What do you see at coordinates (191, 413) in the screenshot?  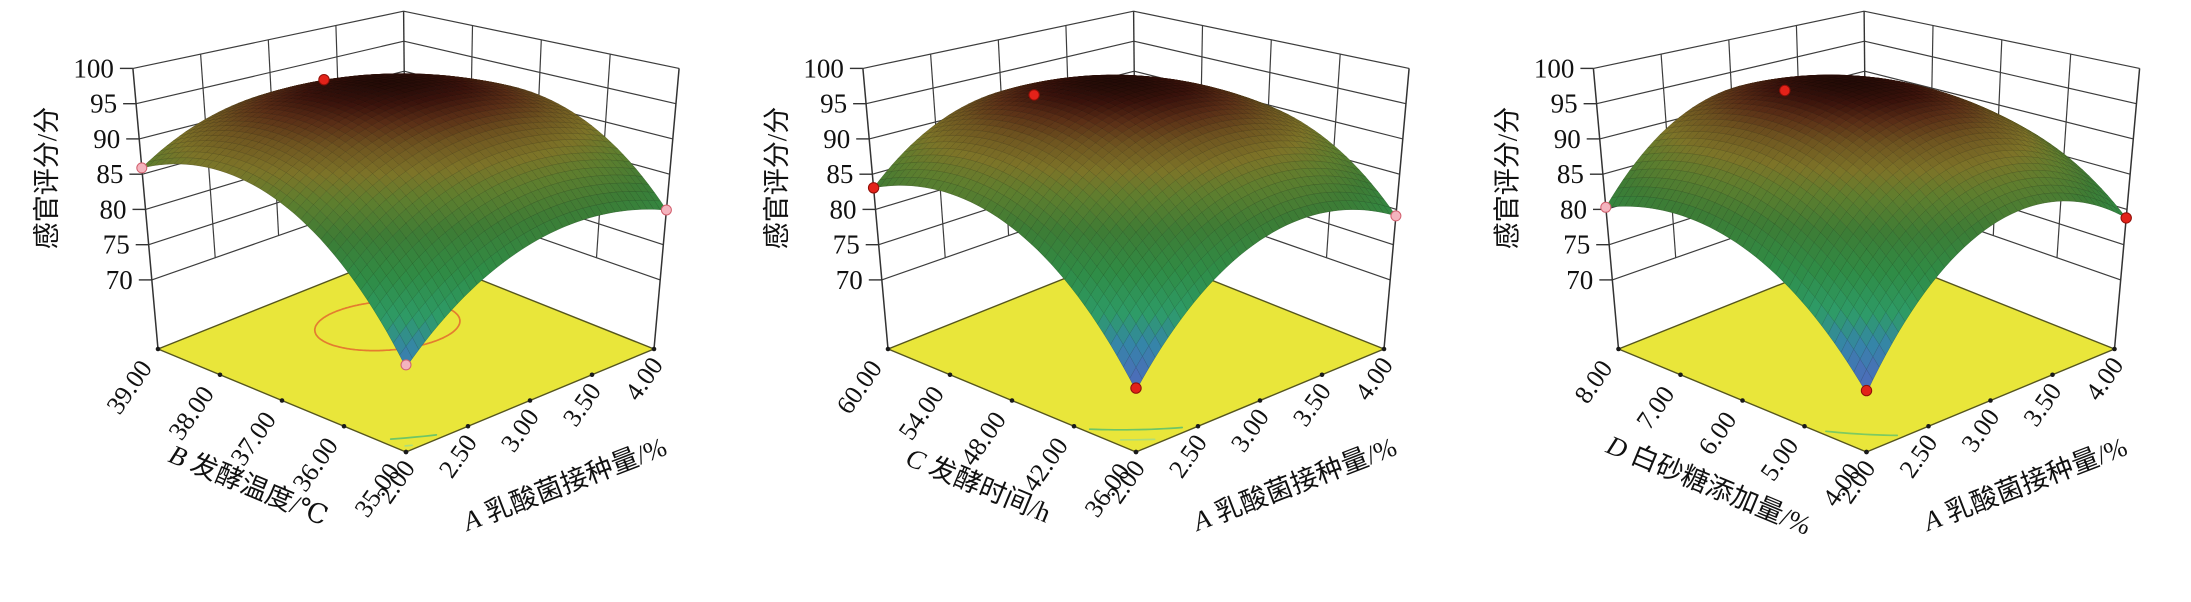 I see `left-axis-tick-label: 38.00` at bounding box center [191, 413].